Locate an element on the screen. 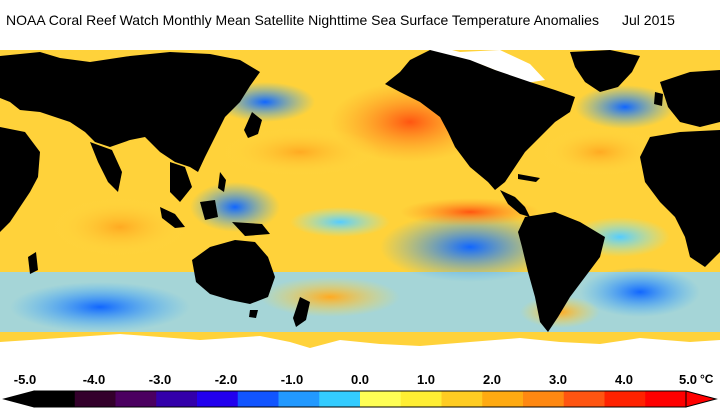 This screenshot has height=411, width=720. tick-label: -4.0 is located at coordinates (94, 379).